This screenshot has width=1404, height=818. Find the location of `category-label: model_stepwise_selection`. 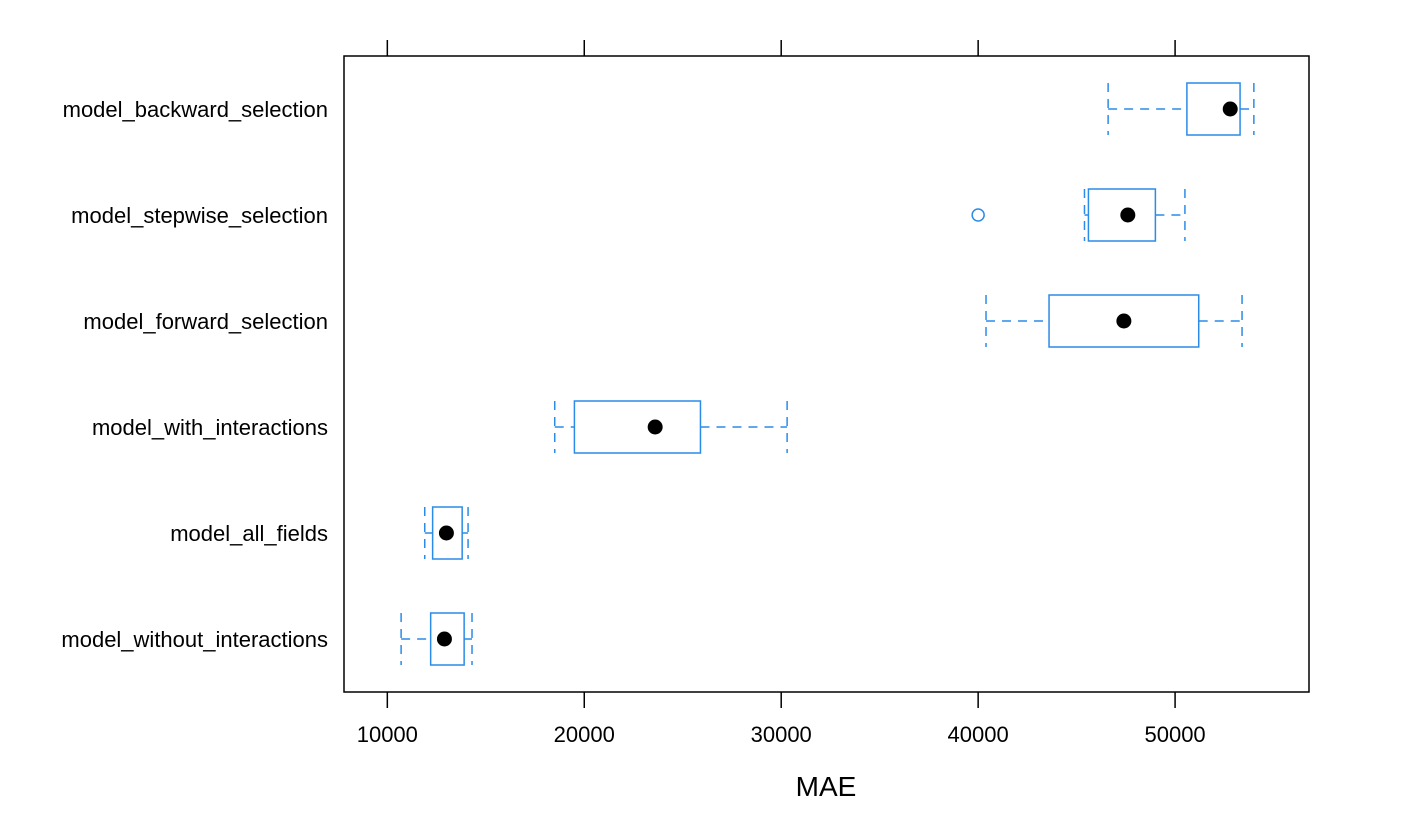

category-label: model_stepwise_selection is located at coordinates (199, 215).